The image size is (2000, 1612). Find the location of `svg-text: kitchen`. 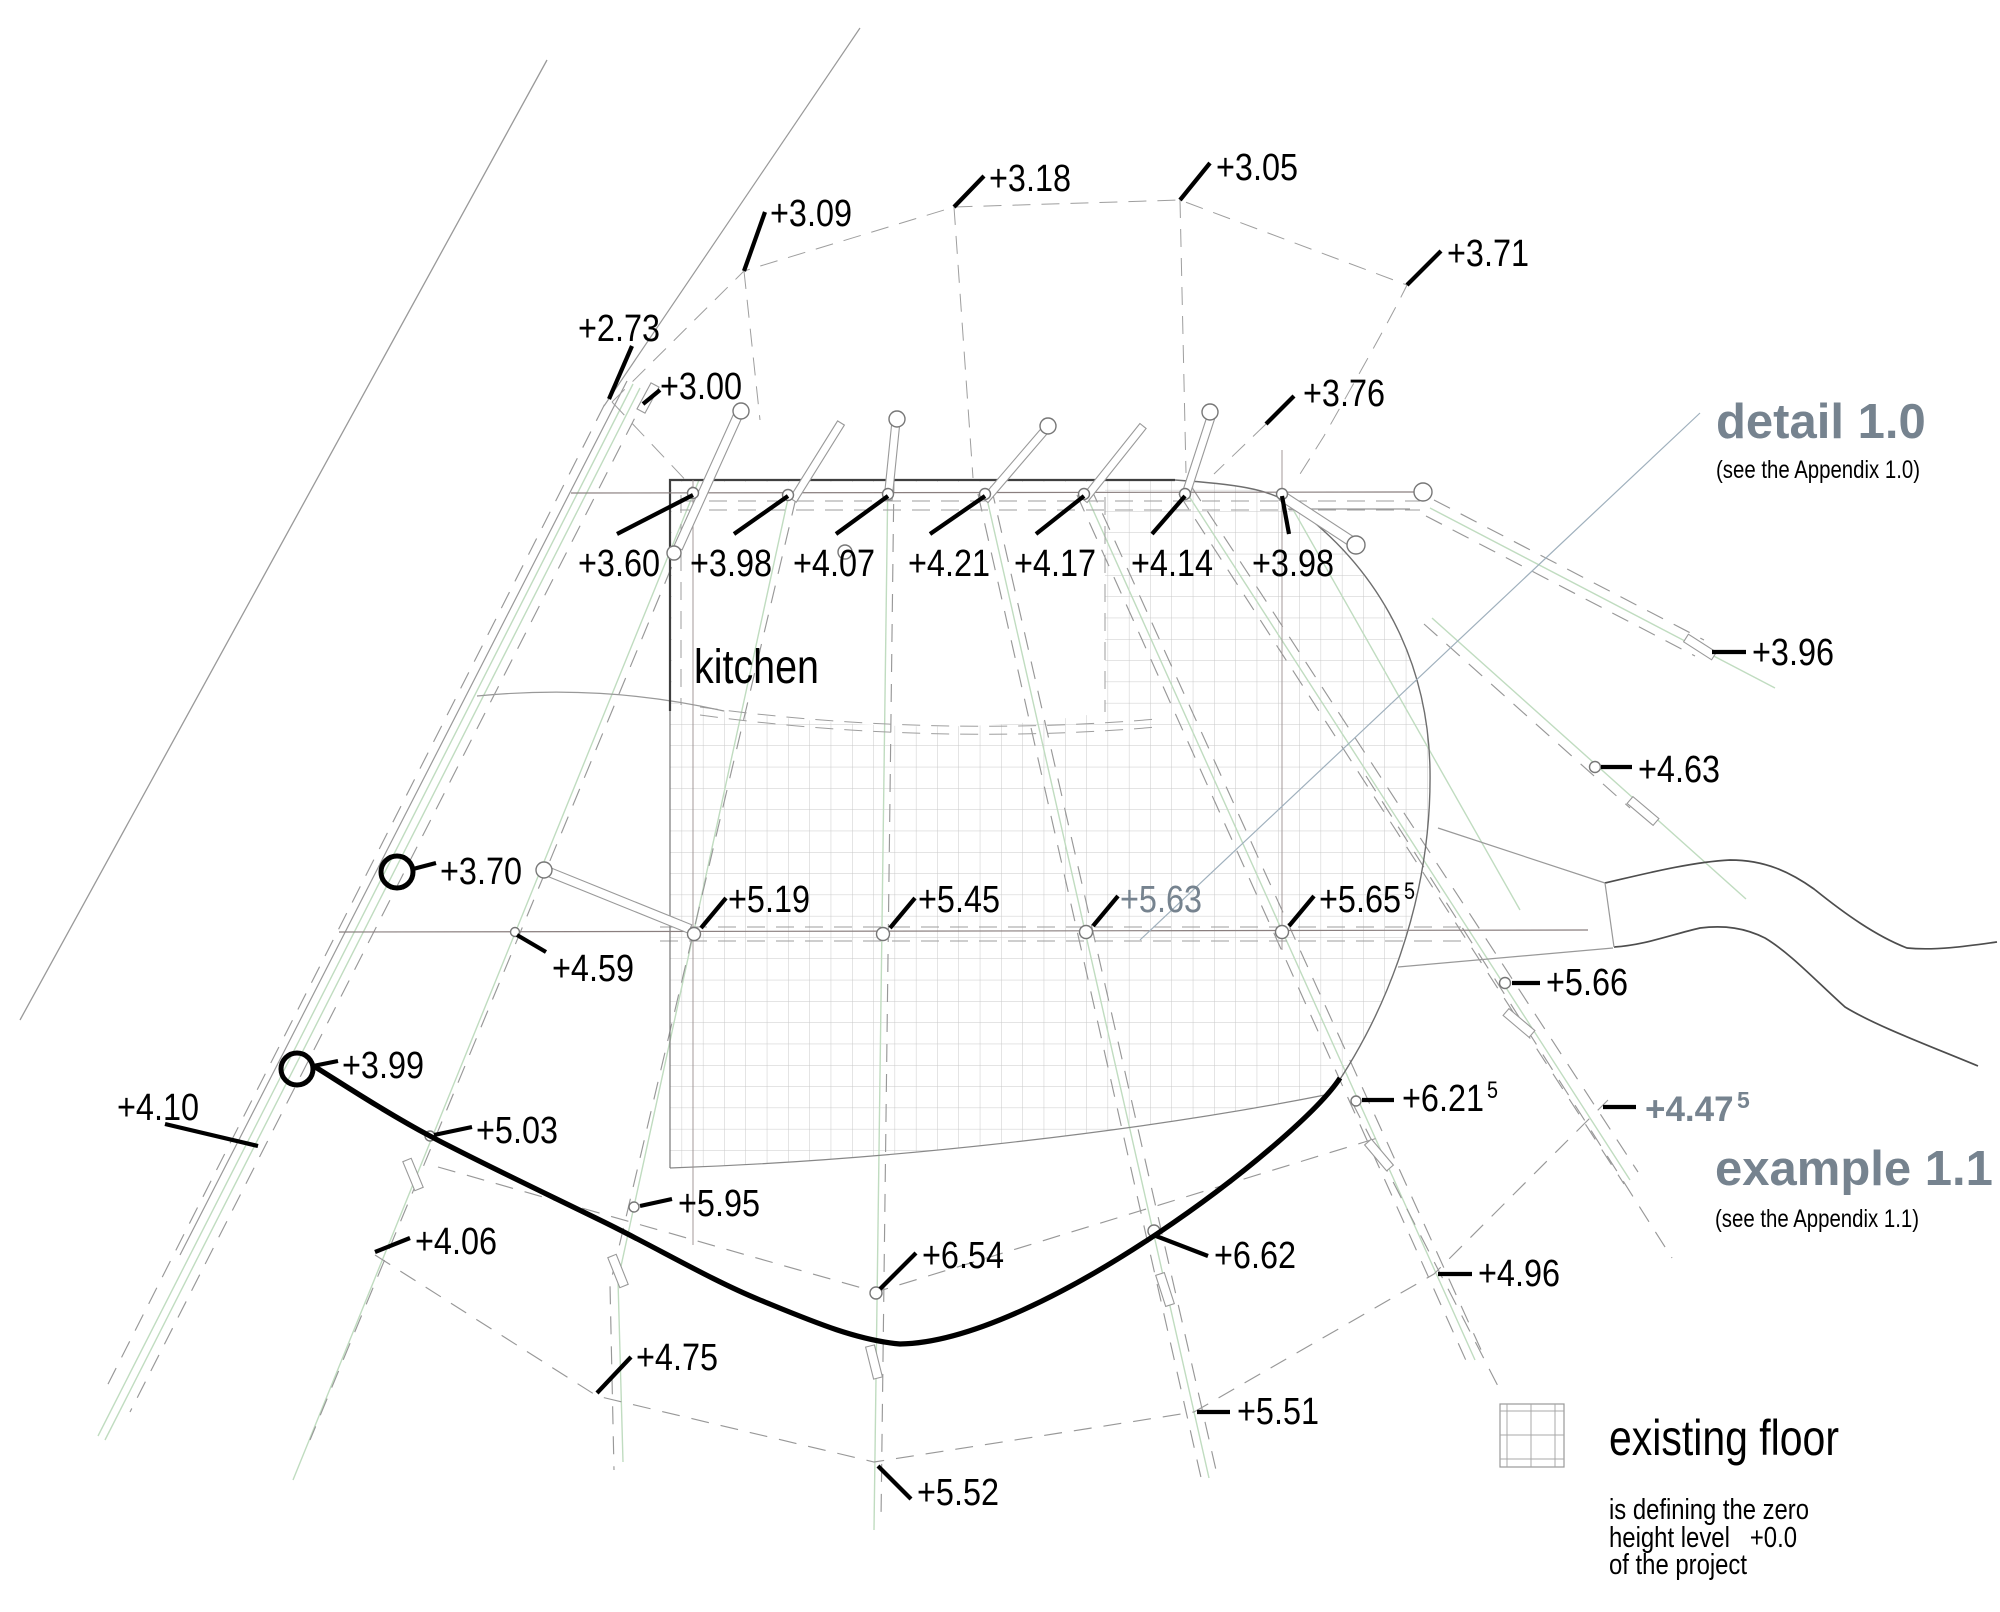

svg-text: kitchen is located at coordinates (756, 667).